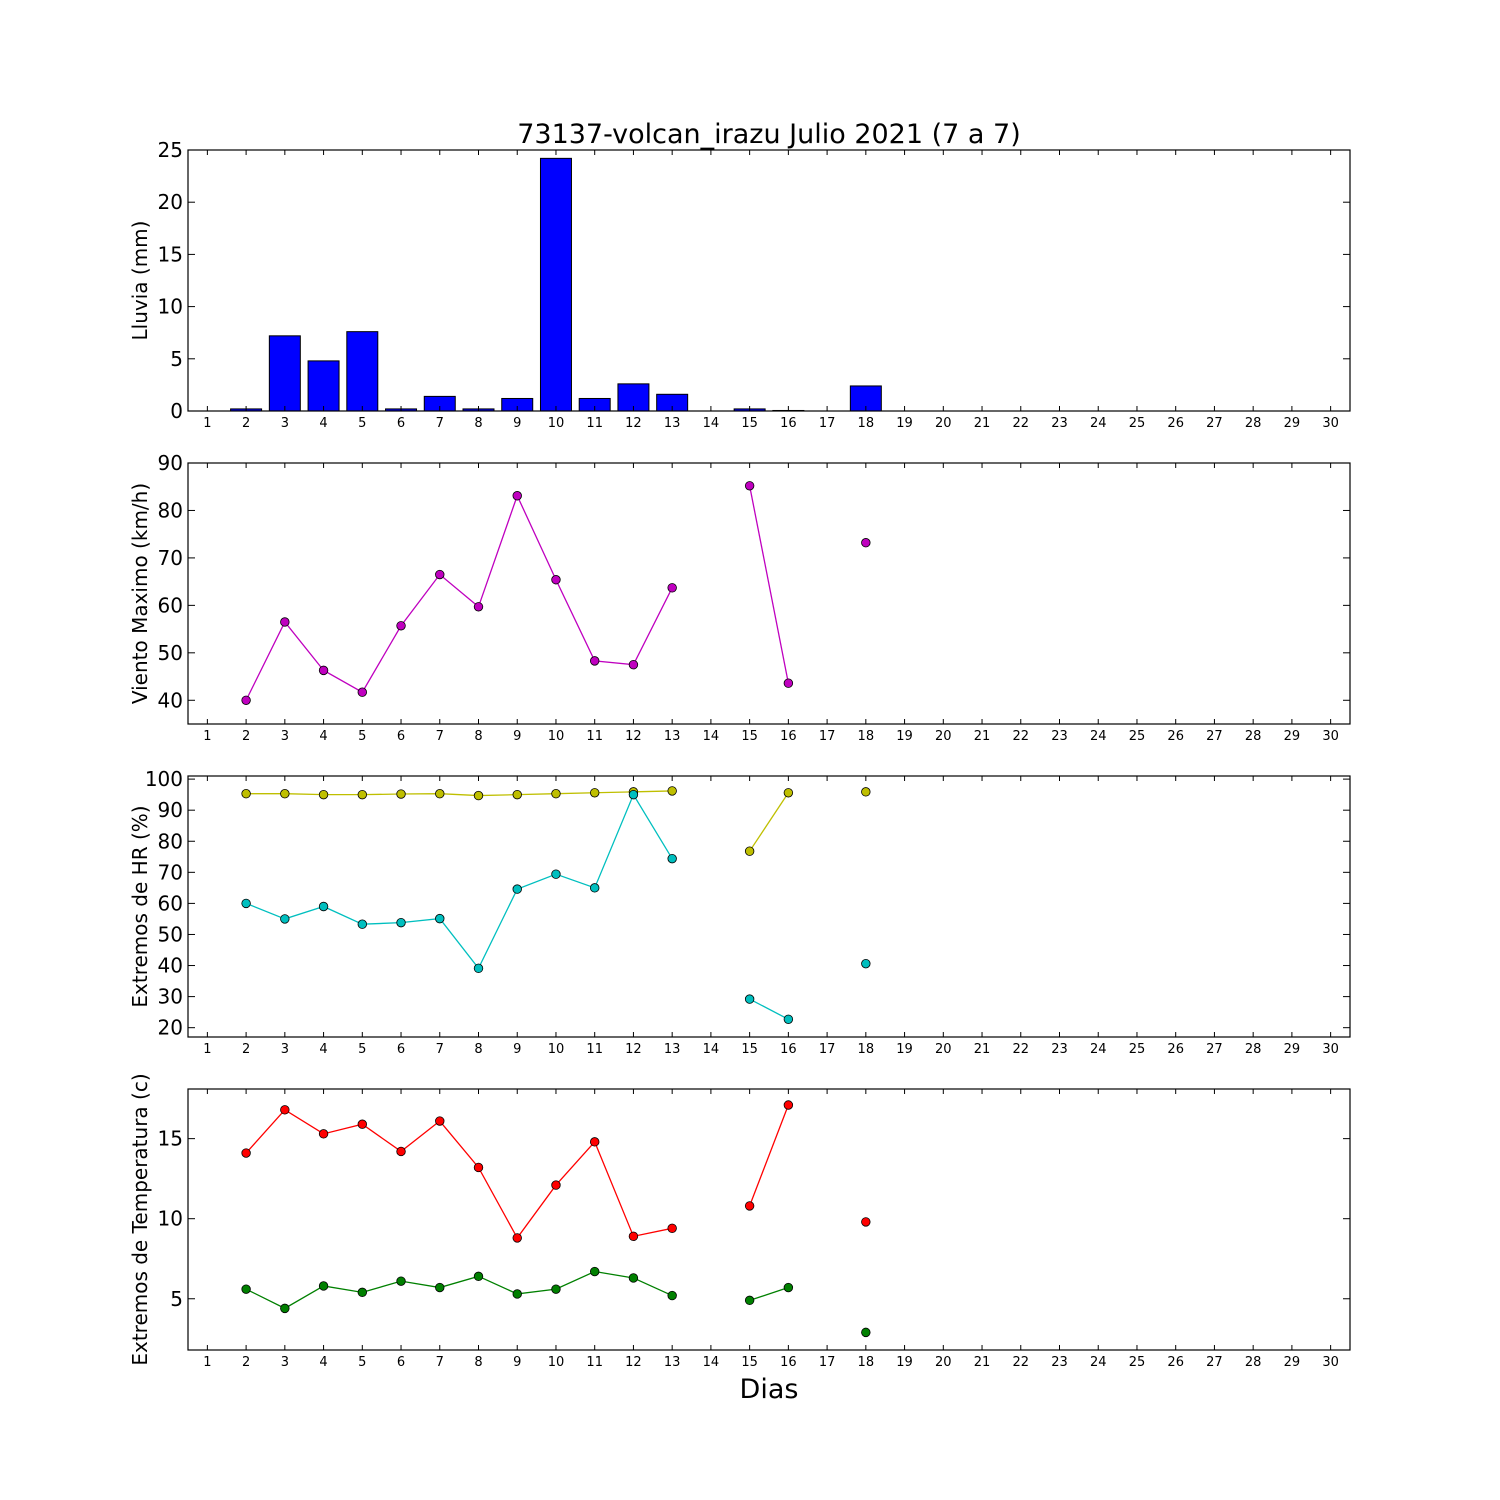 Image resolution: width=1500 pixels, height=1500 pixels. Describe the element at coordinates (170, 841) in the screenshot. I see `ytick-label: 80` at that location.